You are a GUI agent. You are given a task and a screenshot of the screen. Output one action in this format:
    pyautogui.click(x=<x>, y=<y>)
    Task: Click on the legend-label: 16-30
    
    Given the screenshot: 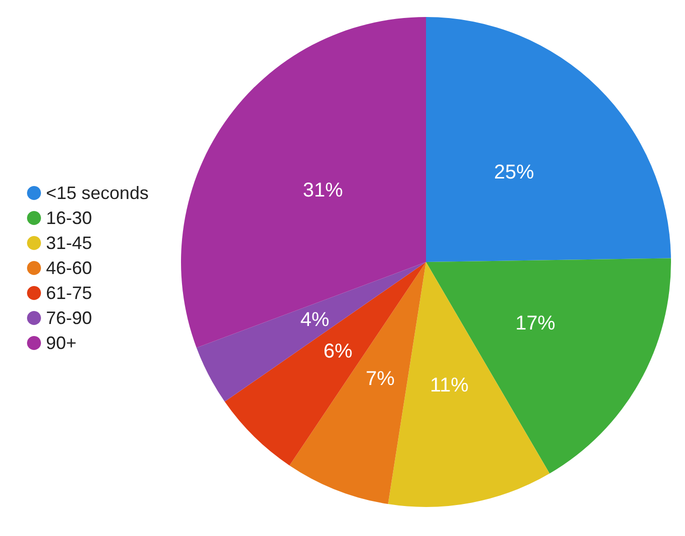 What is the action you would take?
    pyautogui.click(x=69, y=218)
    